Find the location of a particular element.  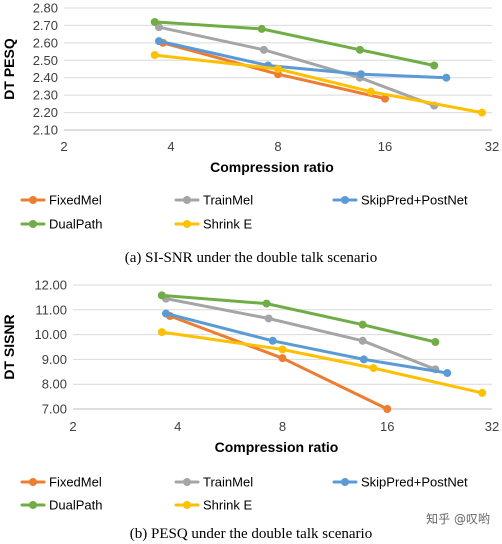

y-tick-label: 8.00 is located at coordinates (54, 384).